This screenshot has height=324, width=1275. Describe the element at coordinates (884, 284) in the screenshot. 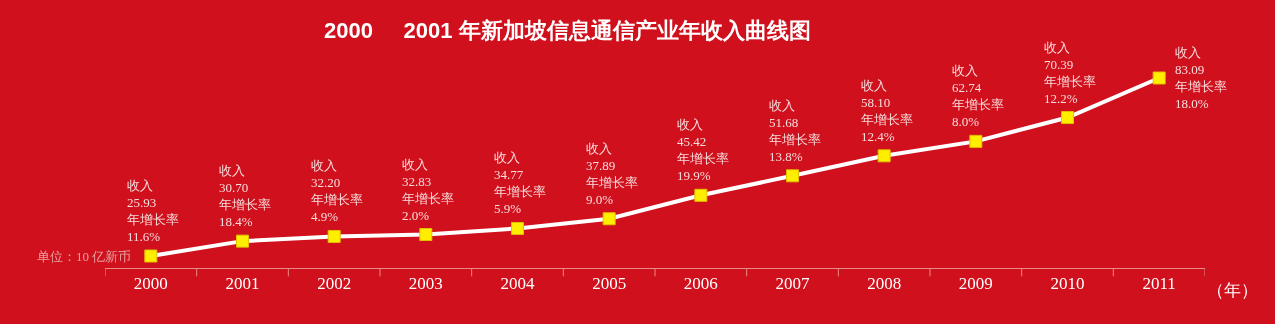

I see `x-tick-label: 2008` at that location.